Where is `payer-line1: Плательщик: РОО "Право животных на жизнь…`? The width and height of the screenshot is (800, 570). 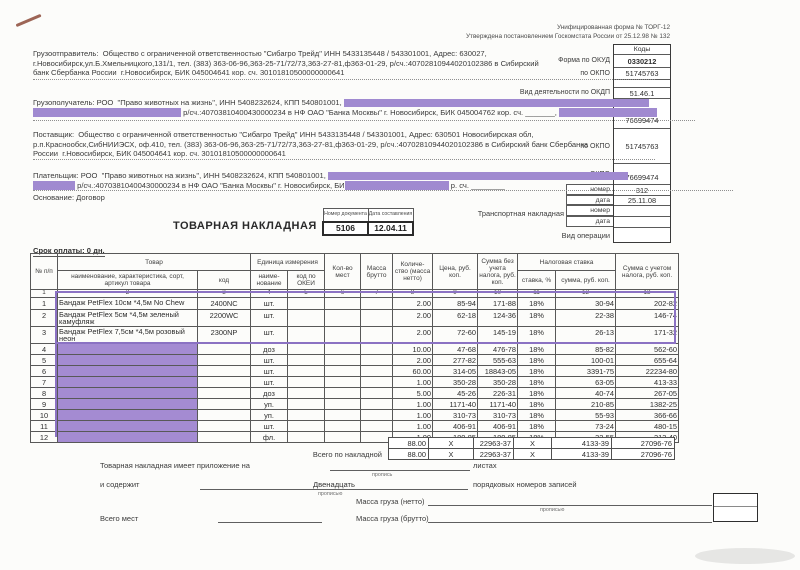 payer-line1: Плательщик: РОО "Право животных на жизнь… is located at coordinates (330, 176).